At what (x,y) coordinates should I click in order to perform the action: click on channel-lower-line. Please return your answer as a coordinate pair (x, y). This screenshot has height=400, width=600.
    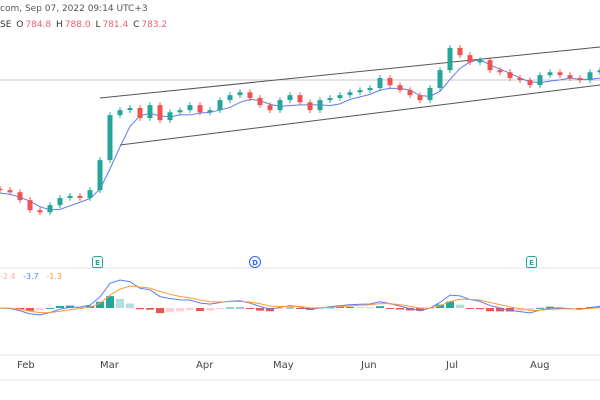
    Looking at the image, I should click on (359, 115).